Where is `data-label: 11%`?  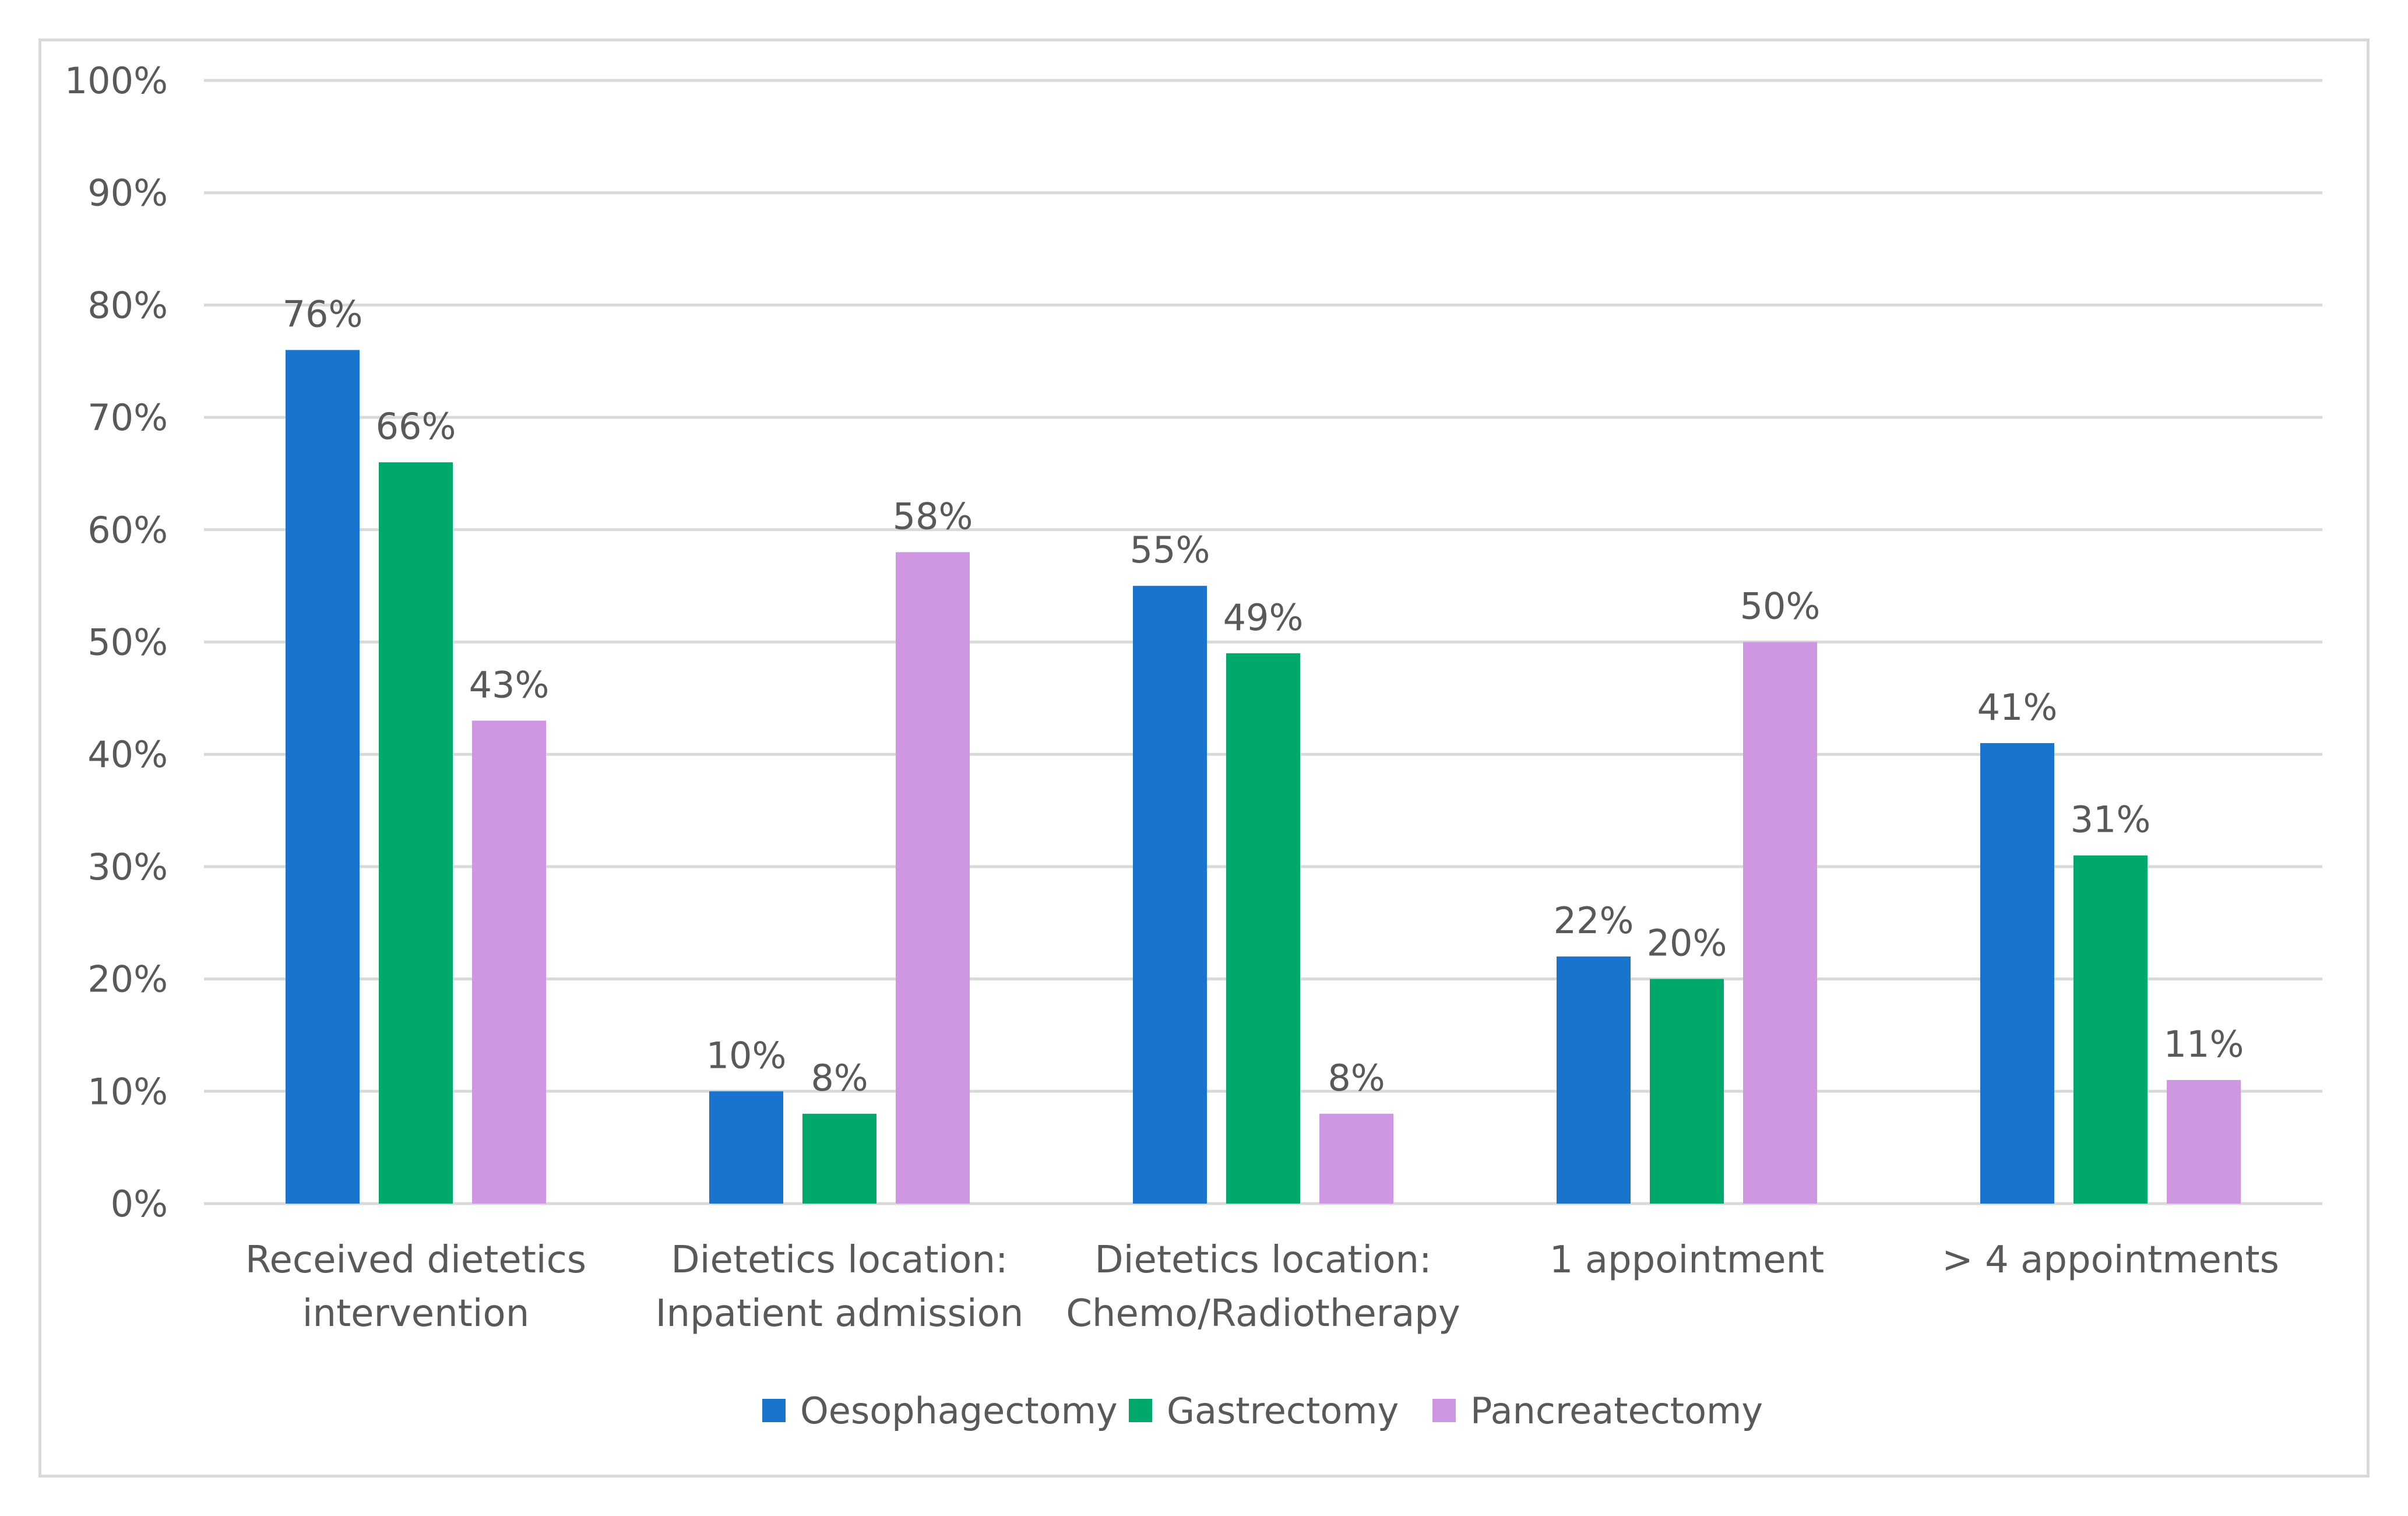 data-label: 11% is located at coordinates (2204, 1044).